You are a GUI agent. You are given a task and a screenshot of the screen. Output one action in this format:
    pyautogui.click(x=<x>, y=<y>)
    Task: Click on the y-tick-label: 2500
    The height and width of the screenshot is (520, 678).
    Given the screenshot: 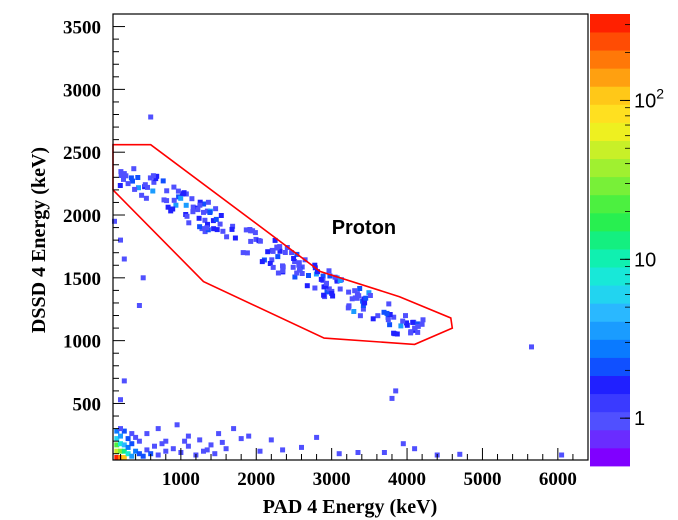 What is the action you would take?
    pyautogui.click(x=82, y=153)
    